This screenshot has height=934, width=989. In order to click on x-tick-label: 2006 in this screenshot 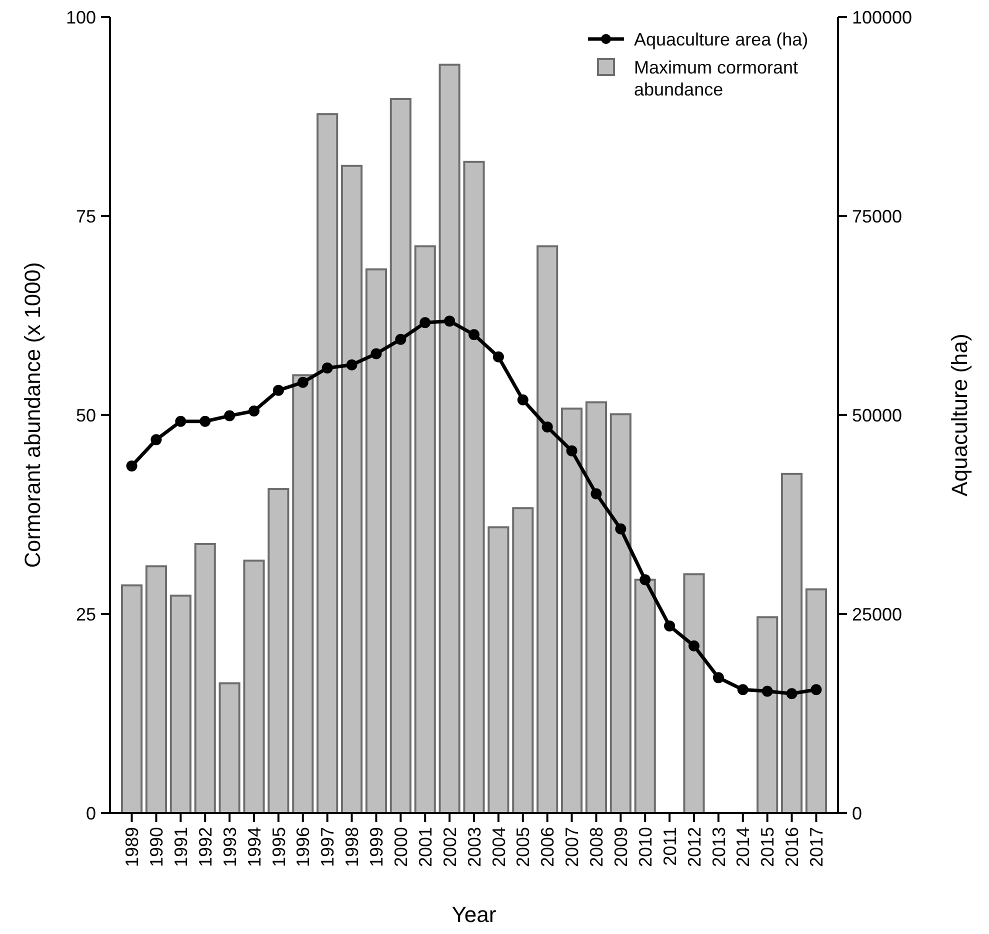, I will do `click(548, 847)`.